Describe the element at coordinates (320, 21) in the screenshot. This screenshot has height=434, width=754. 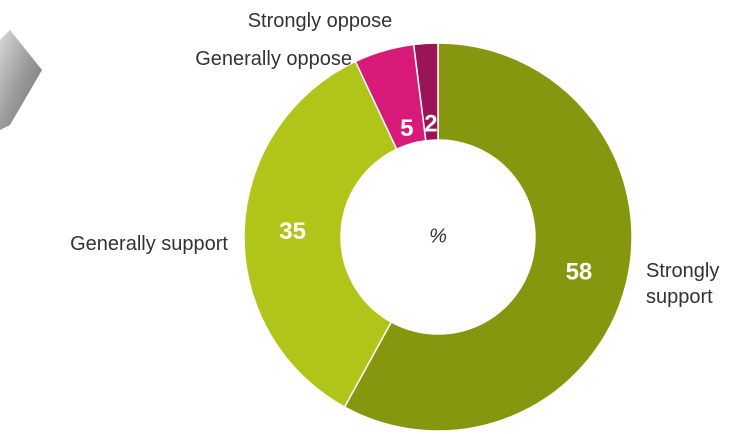
I see `category-label: Strongly oppose` at that location.